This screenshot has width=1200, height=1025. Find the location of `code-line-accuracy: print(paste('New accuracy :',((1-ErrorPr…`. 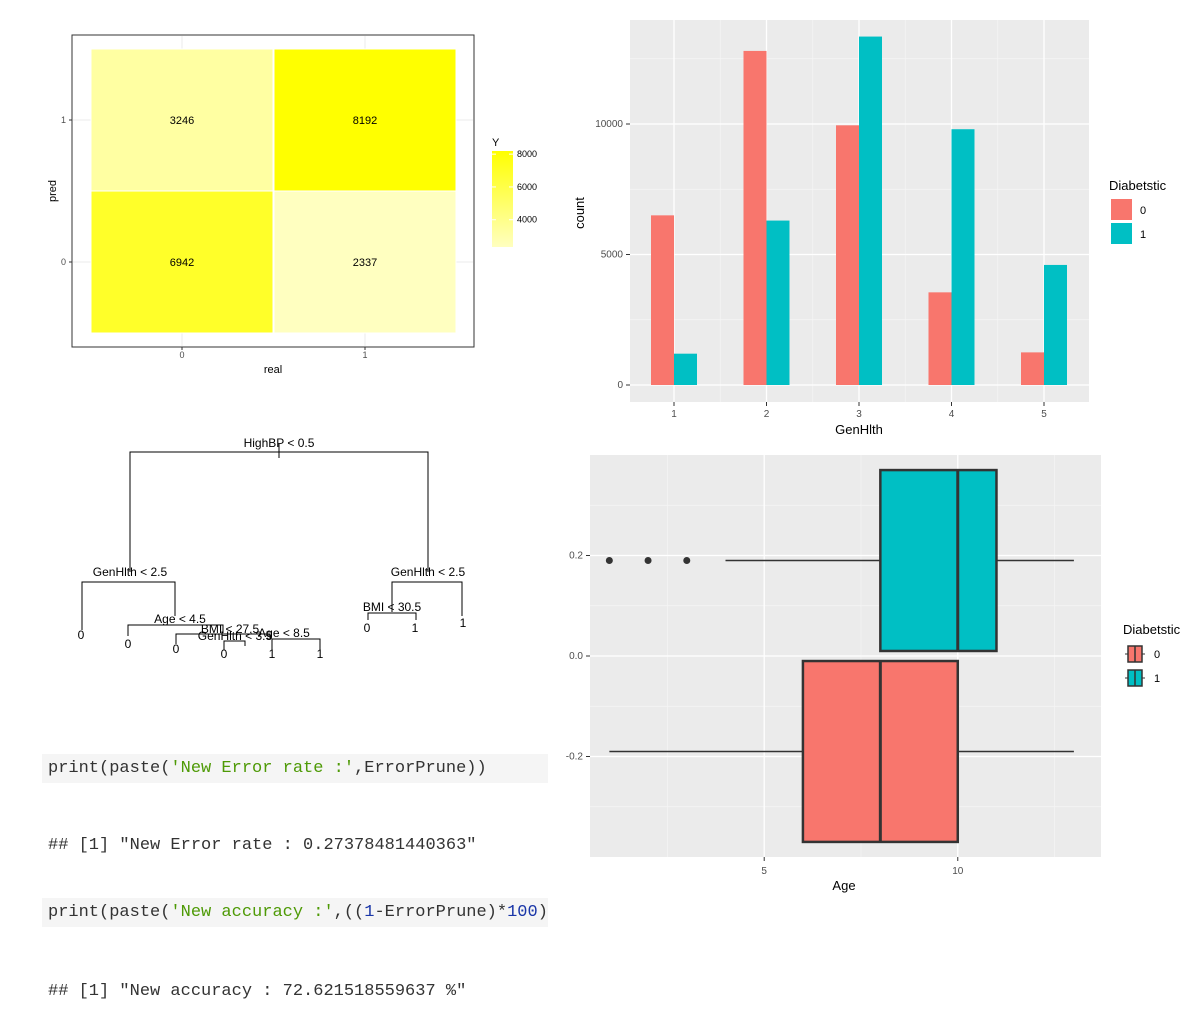

code-line-accuracy: print(paste('New accuracy :',((1-ErrorPr… is located at coordinates (295, 912).